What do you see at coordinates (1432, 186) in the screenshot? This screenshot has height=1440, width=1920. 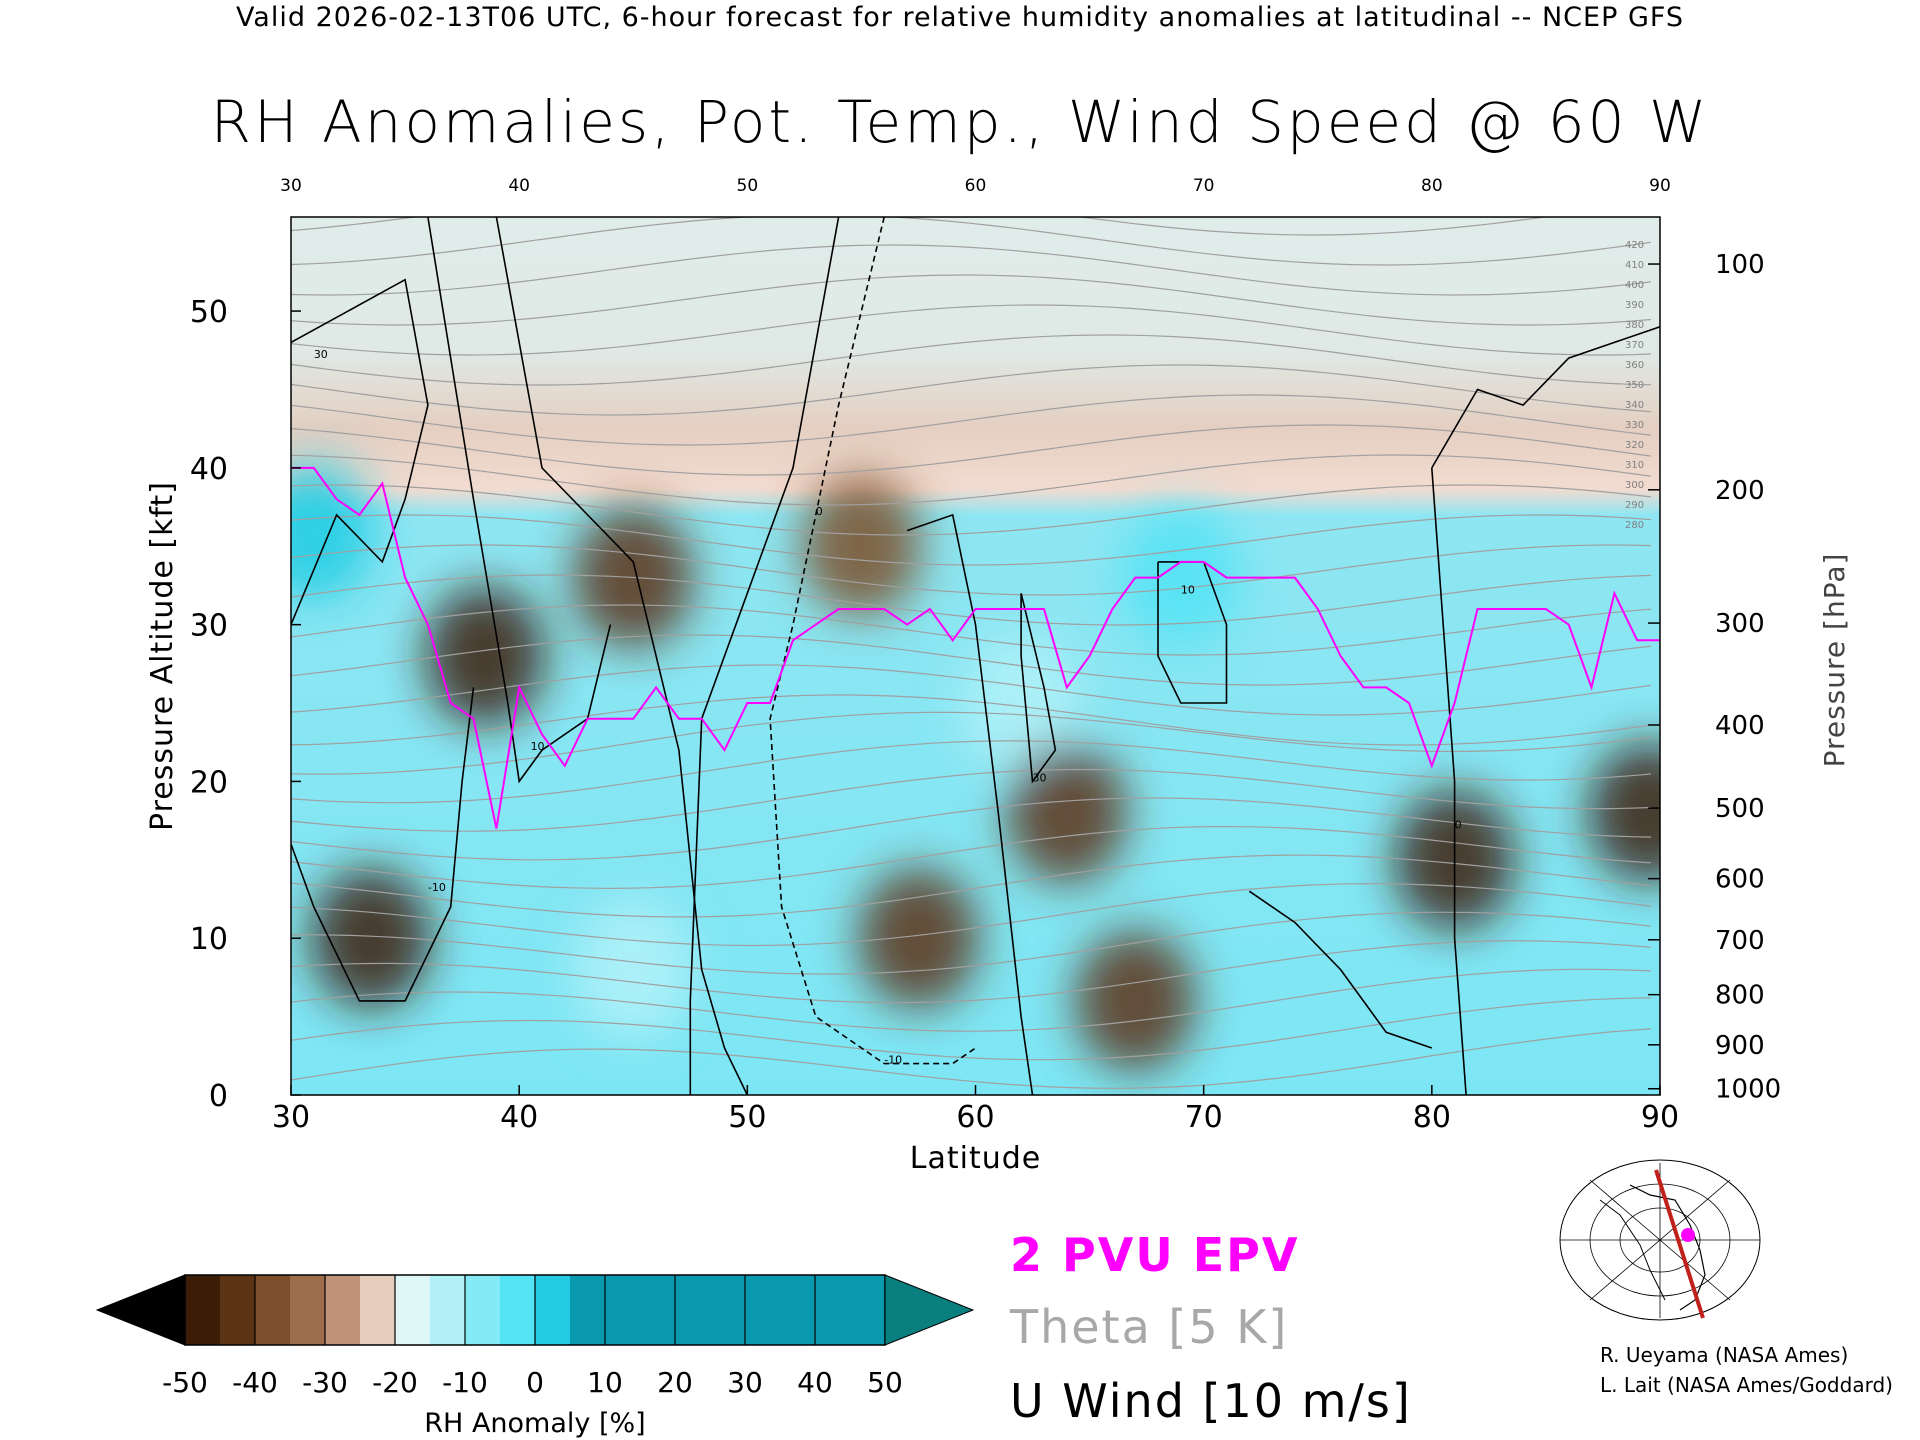 I see `x-top-tick-label-5: 80` at bounding box center [1432, 186].